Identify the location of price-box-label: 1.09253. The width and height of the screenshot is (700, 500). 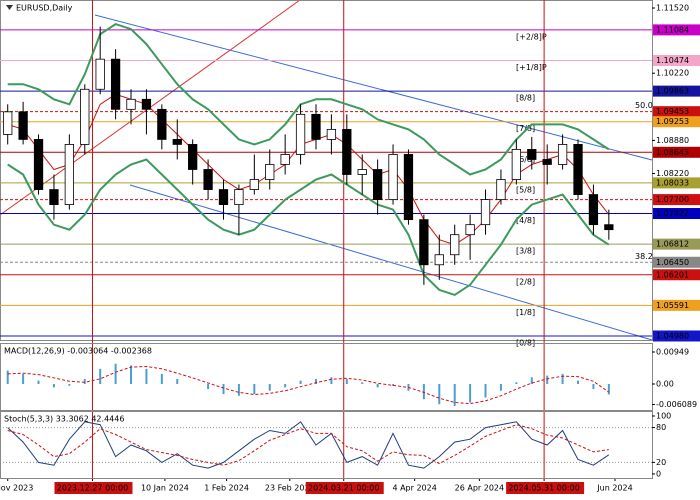
(672, 121).